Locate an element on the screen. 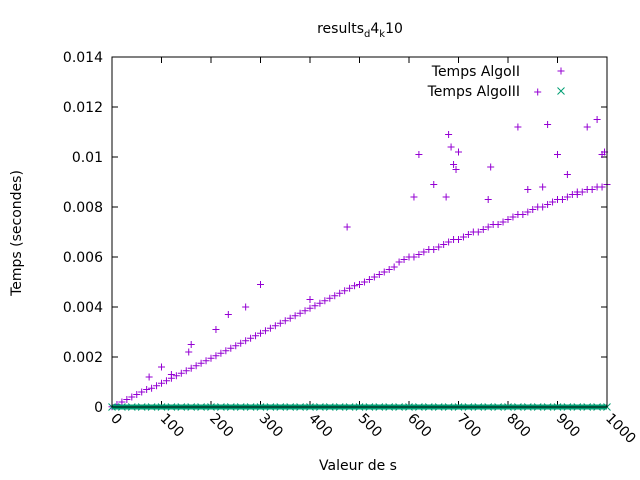  x-tick-label-7: 700 is located at coordinates (469, 426).